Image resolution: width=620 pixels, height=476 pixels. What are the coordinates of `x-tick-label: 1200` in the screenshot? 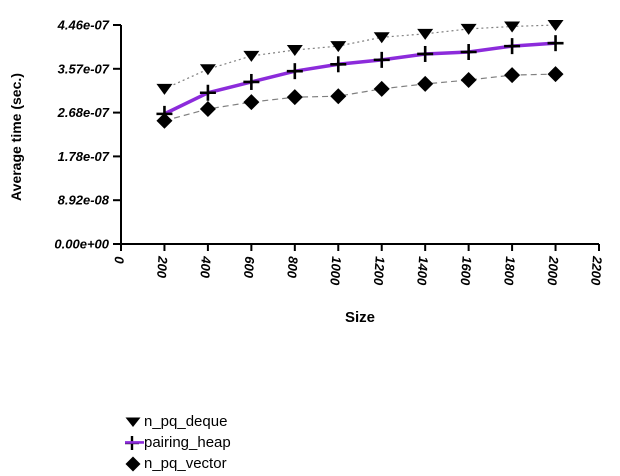 It's located at (379, 271).